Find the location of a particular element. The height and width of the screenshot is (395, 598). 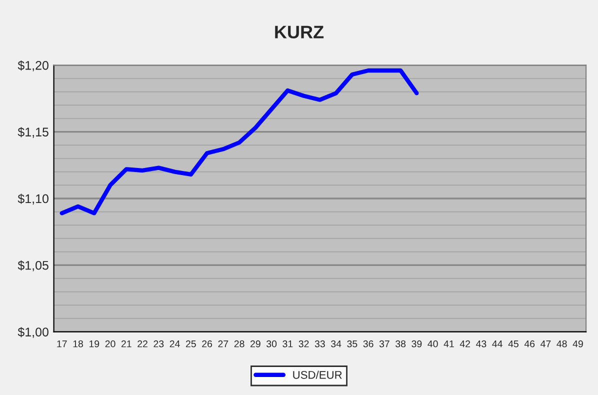

x-tick-label: 44 is located at coordinates (497, 344).